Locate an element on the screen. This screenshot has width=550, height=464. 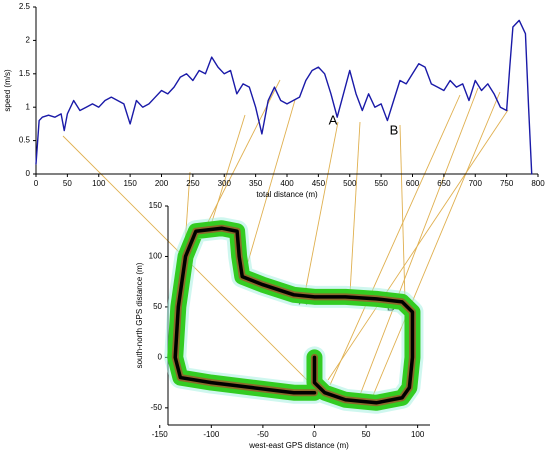
y-tick-label: 150 is located at coordinates (156, 205).